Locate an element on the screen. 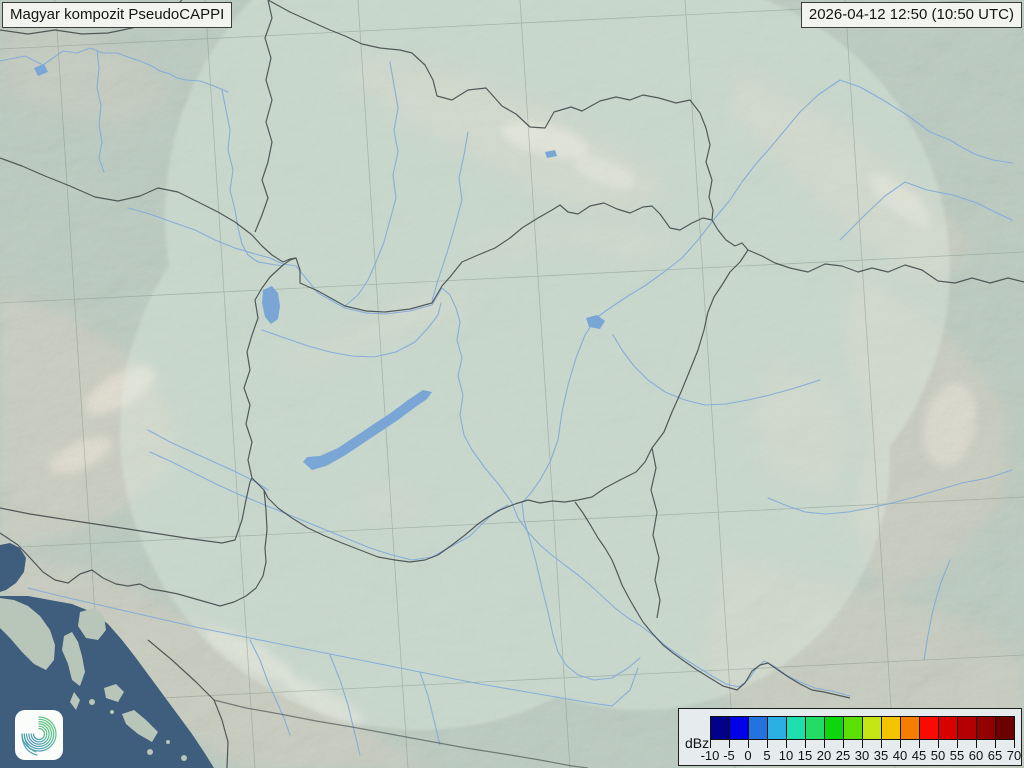 This screenshot has height=768, width=1024. product-title-box: Magyar kompozit PseudoCAPPI is located at coordinates (117, 15).